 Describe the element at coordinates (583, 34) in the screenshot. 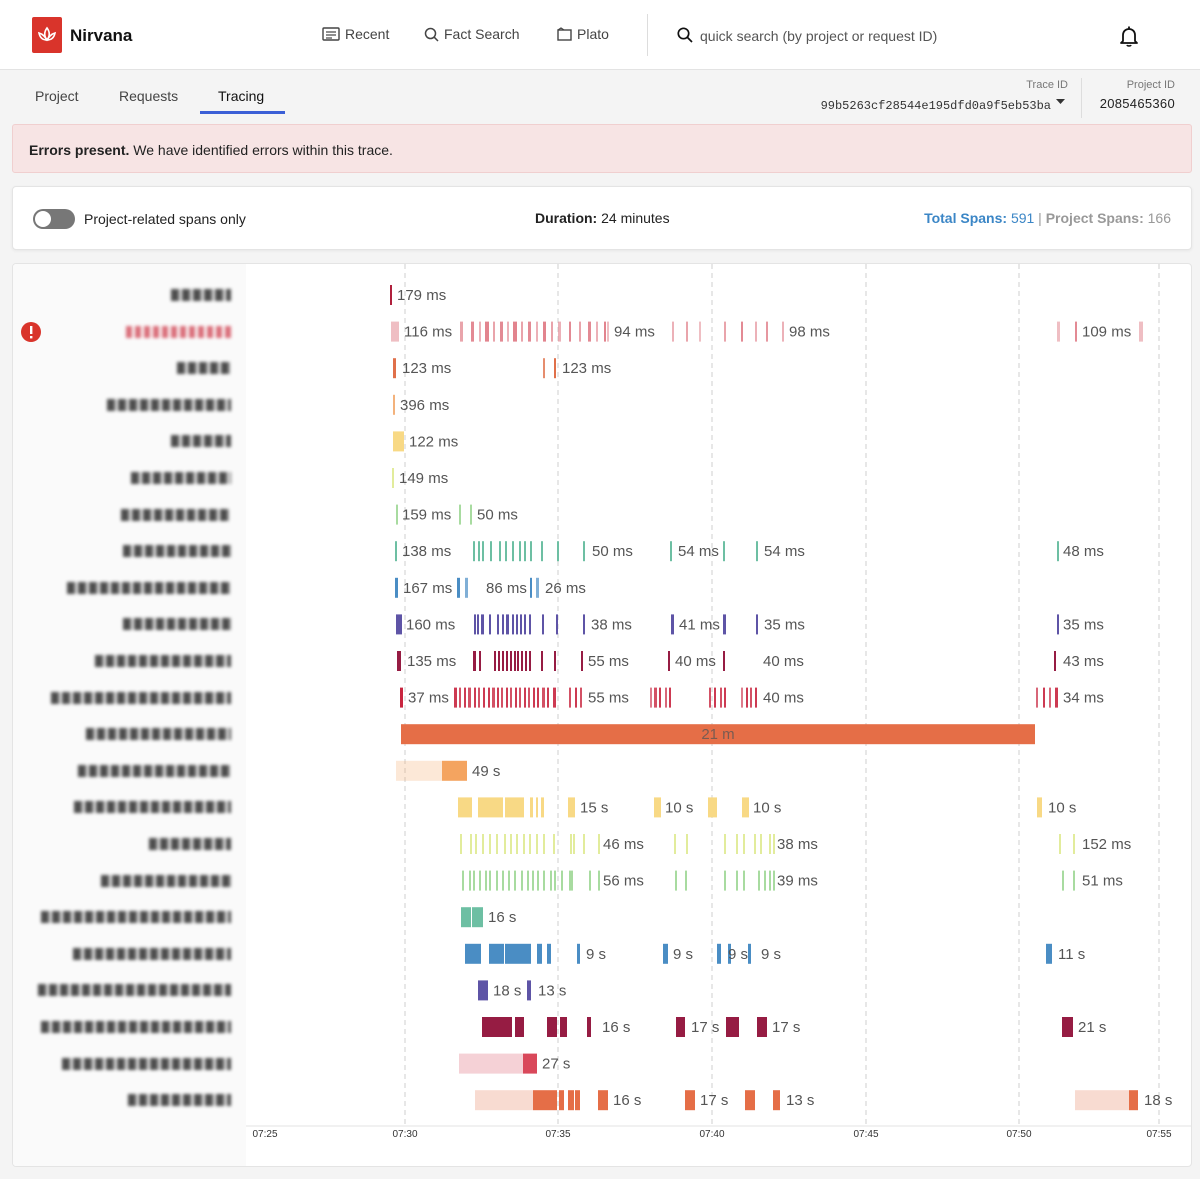

I see `nav-plato: Plato` at that location.